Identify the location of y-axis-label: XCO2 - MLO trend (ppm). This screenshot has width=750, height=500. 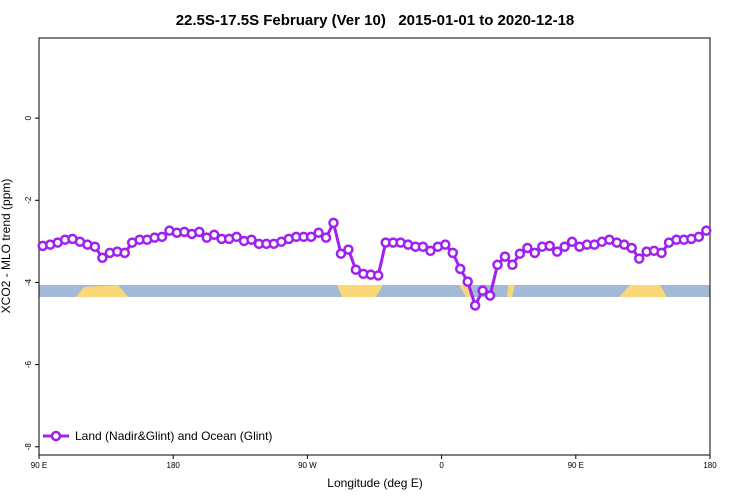
(6, 246).